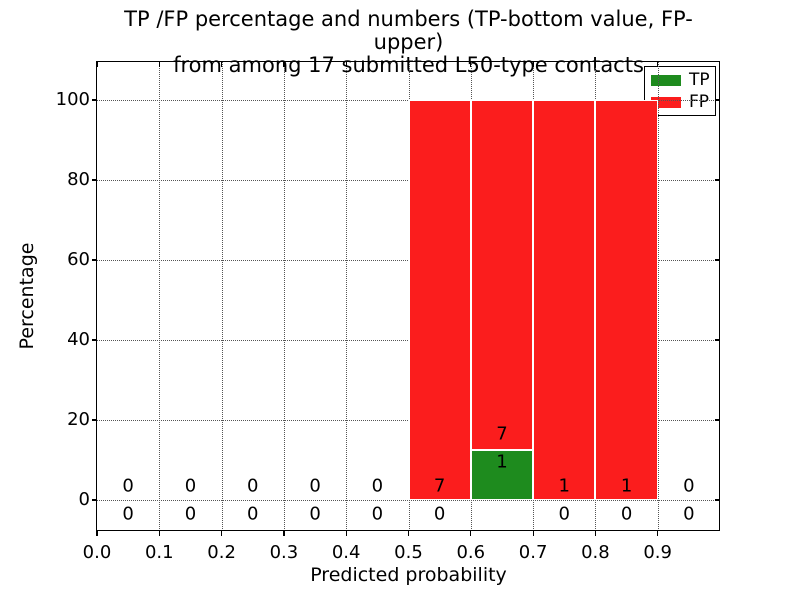 The height and width of the screenshot is (600, 800). Describe the element at coordinates (78, 259) in the screenshot. I see `y-tick-label: 60` at that location.